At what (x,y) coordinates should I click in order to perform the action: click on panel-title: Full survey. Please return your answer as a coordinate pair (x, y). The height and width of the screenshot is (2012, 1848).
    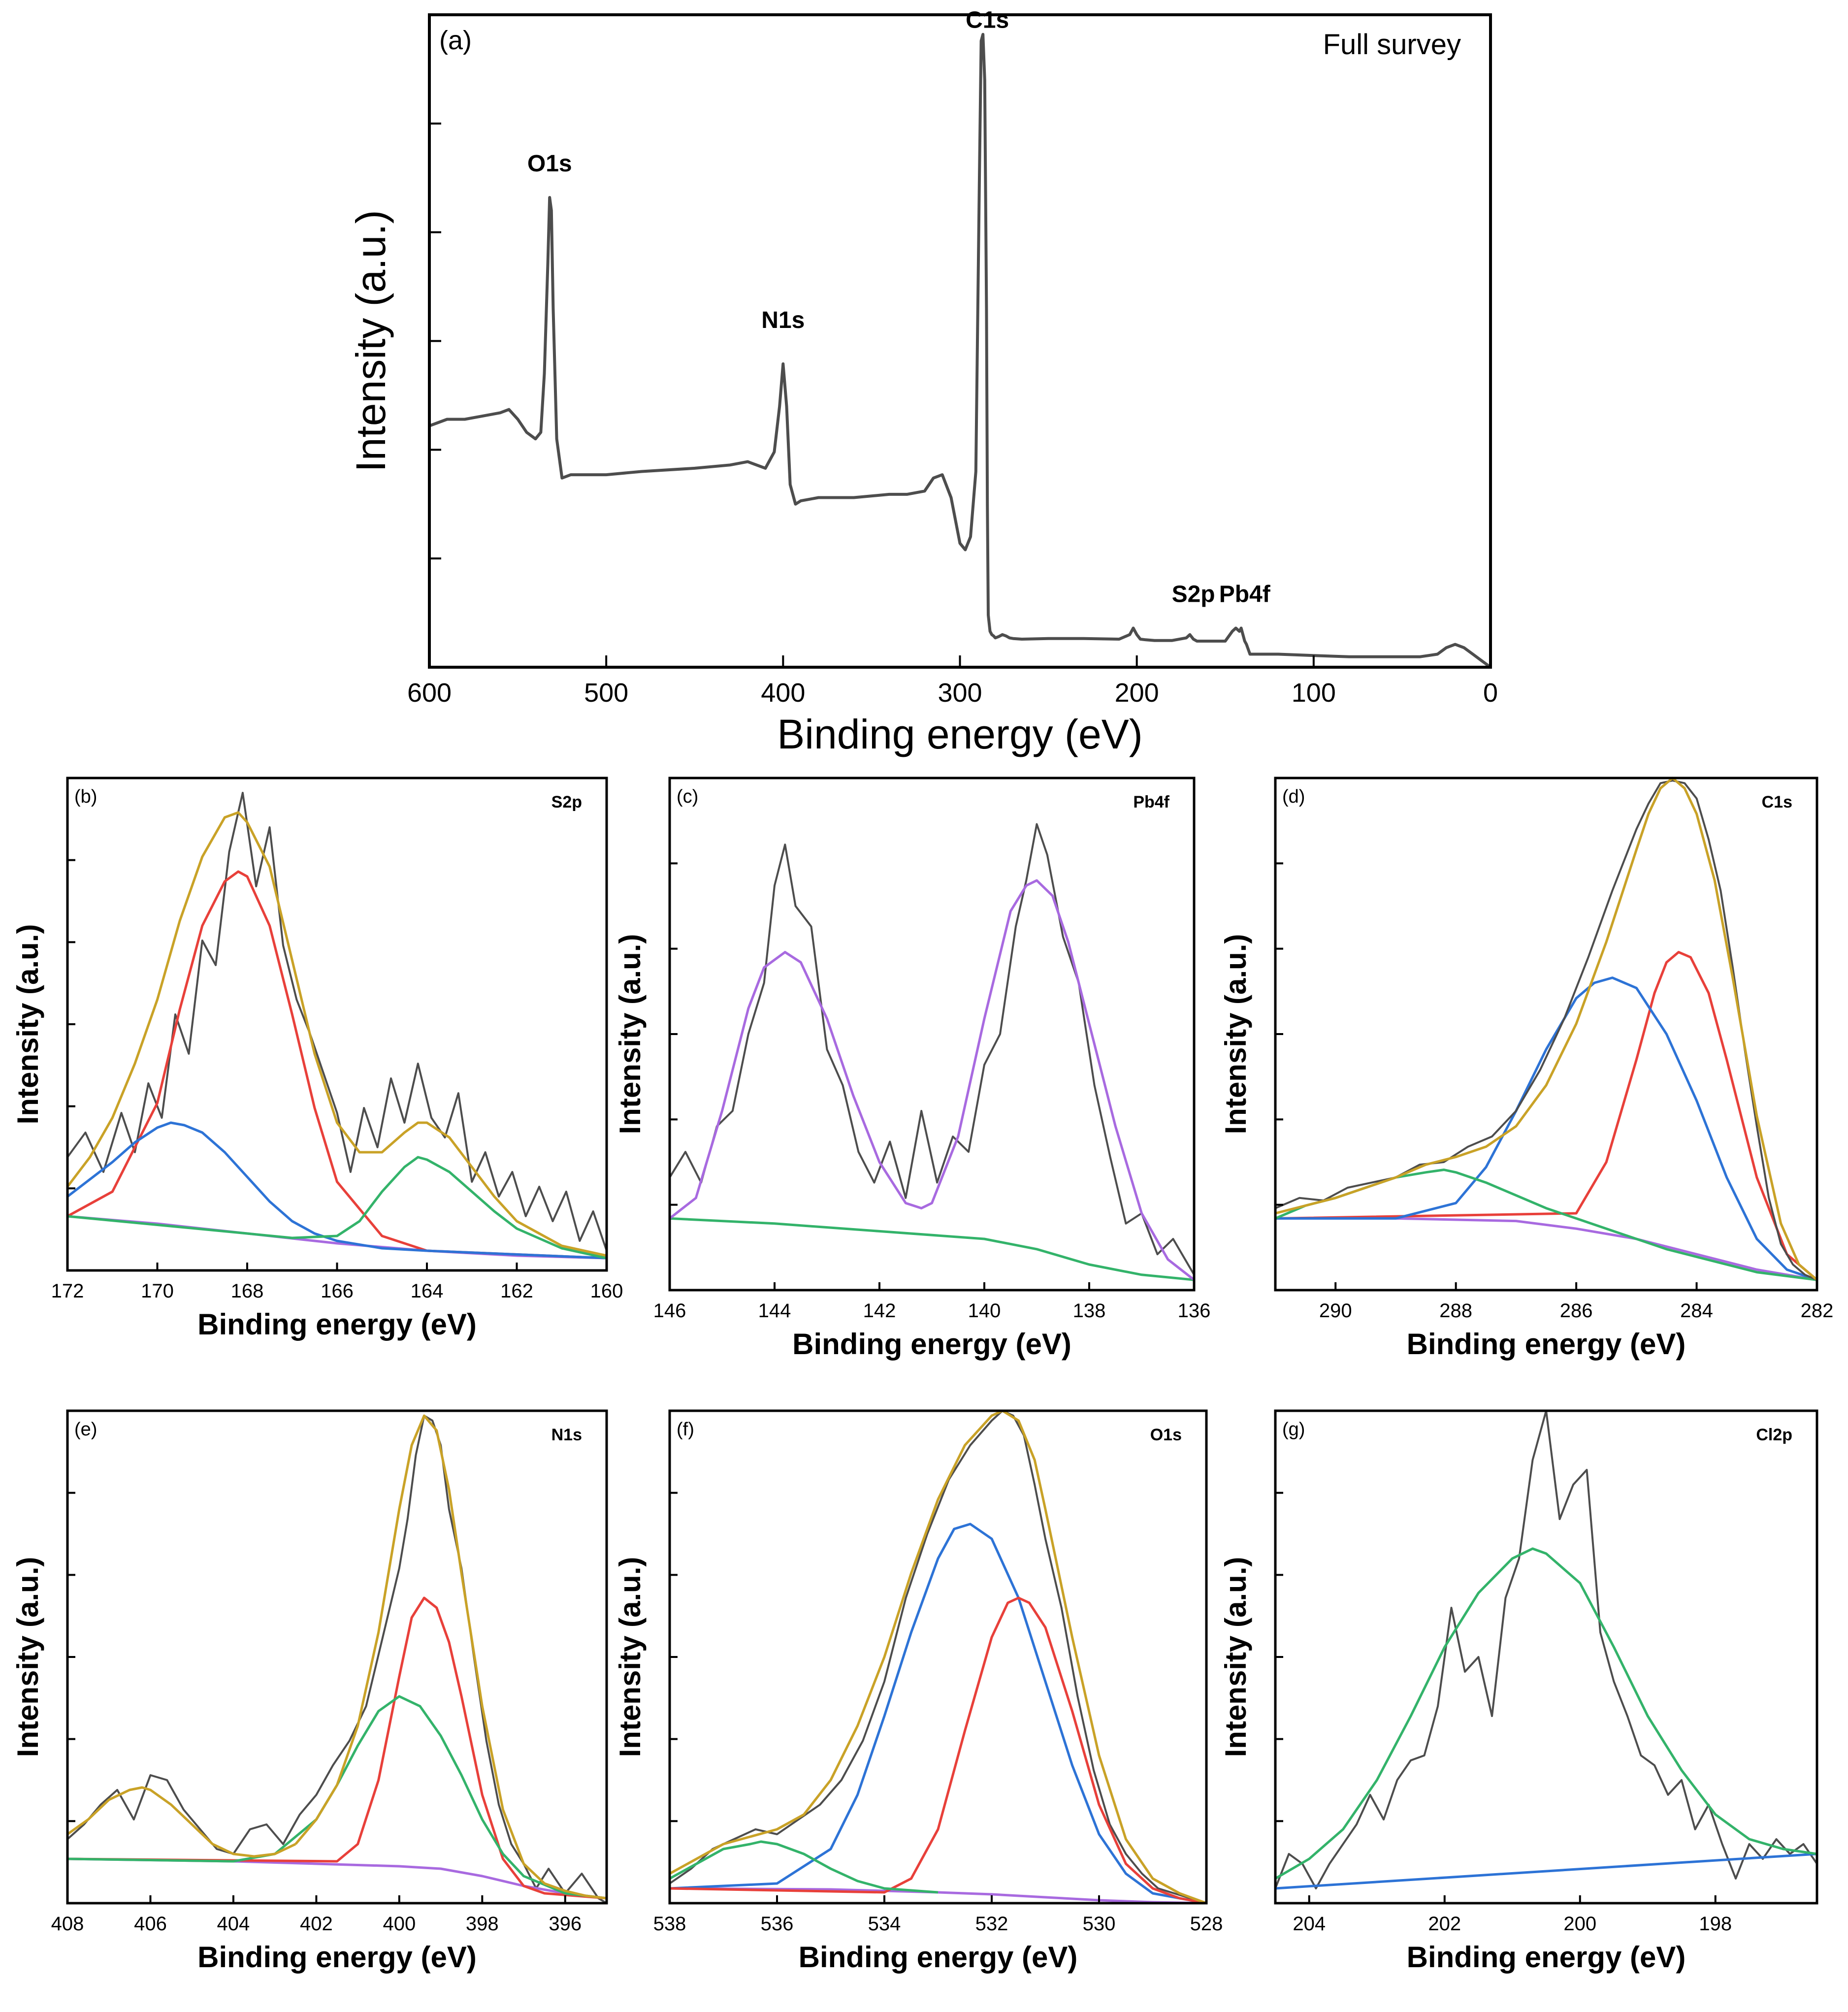
    Looking at the image, I should click on (1392, 45).